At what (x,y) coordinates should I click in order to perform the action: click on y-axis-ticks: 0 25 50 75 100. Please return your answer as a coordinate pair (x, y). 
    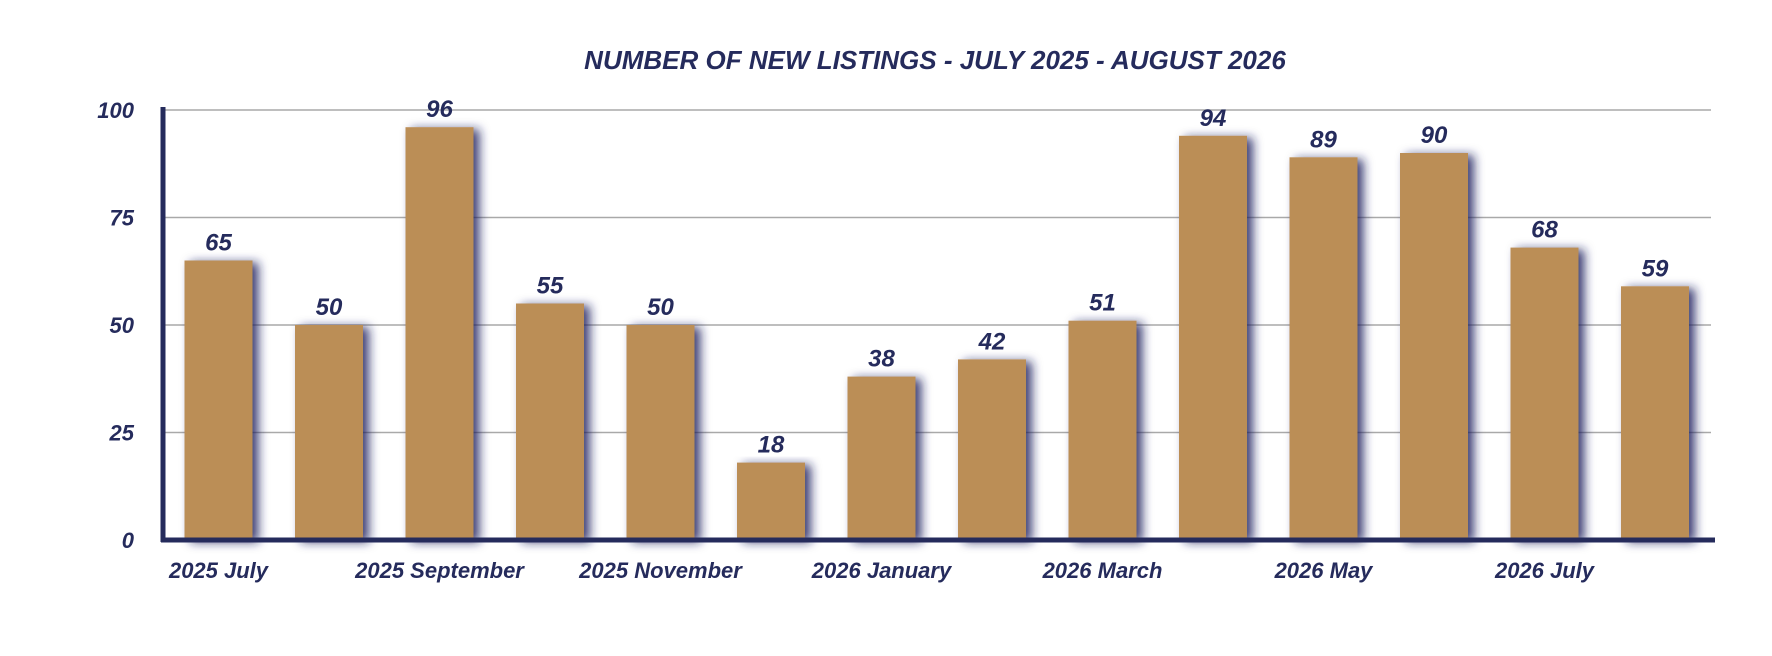
    Looking at the image, I should click on (115, 325).